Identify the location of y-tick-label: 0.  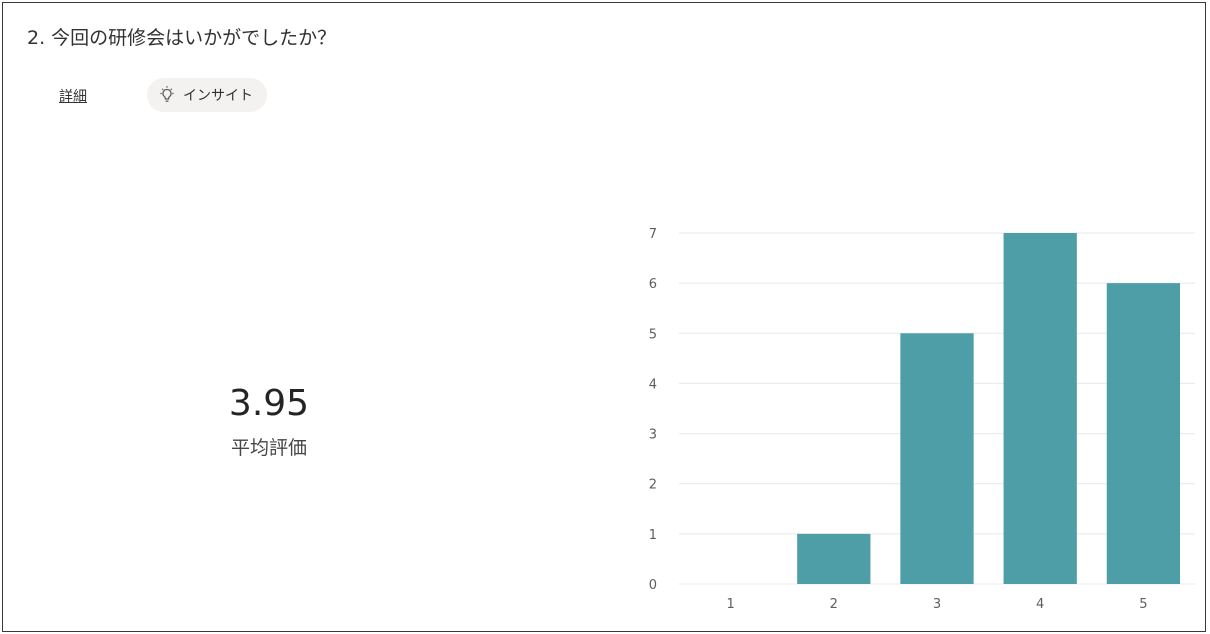
(653, 585).